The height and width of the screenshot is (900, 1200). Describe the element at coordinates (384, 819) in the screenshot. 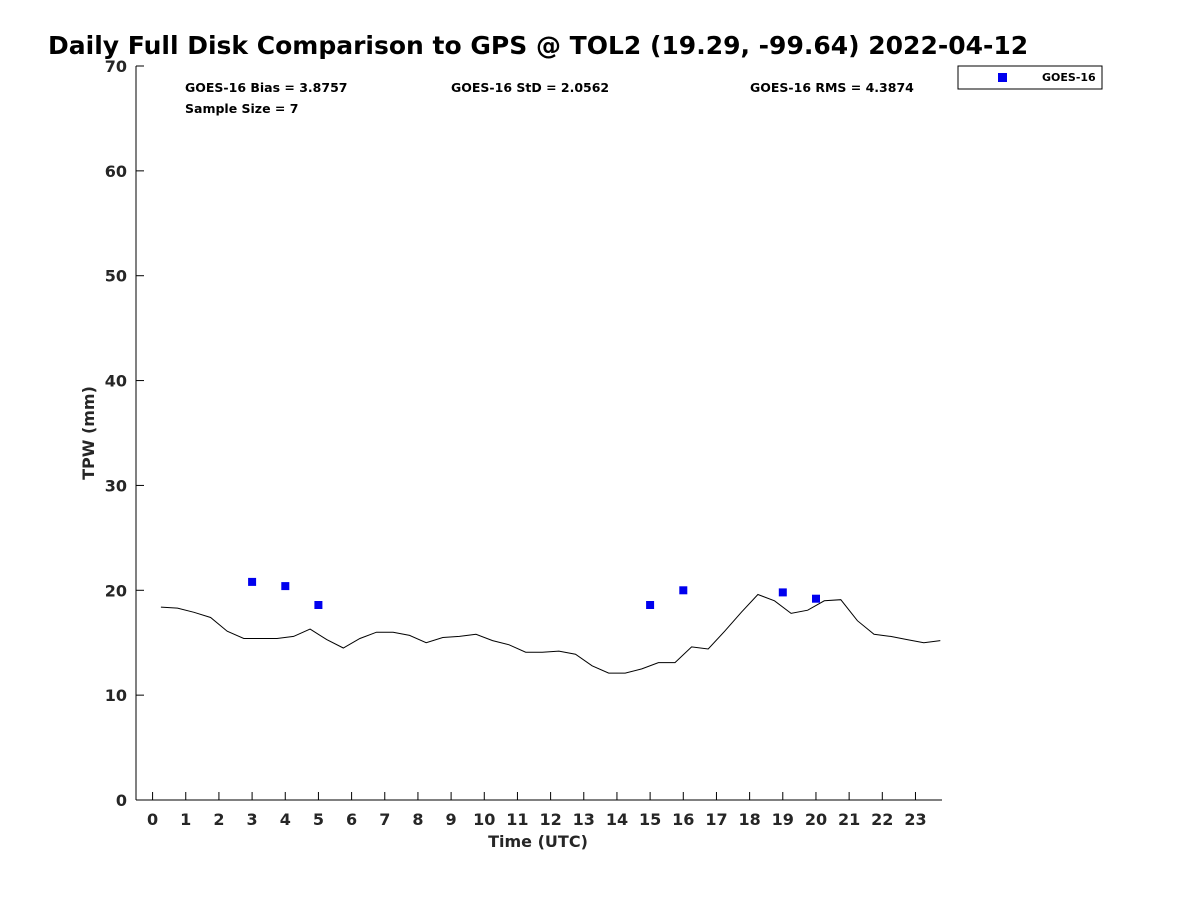

I see `x-tick-label: 7` at that location.